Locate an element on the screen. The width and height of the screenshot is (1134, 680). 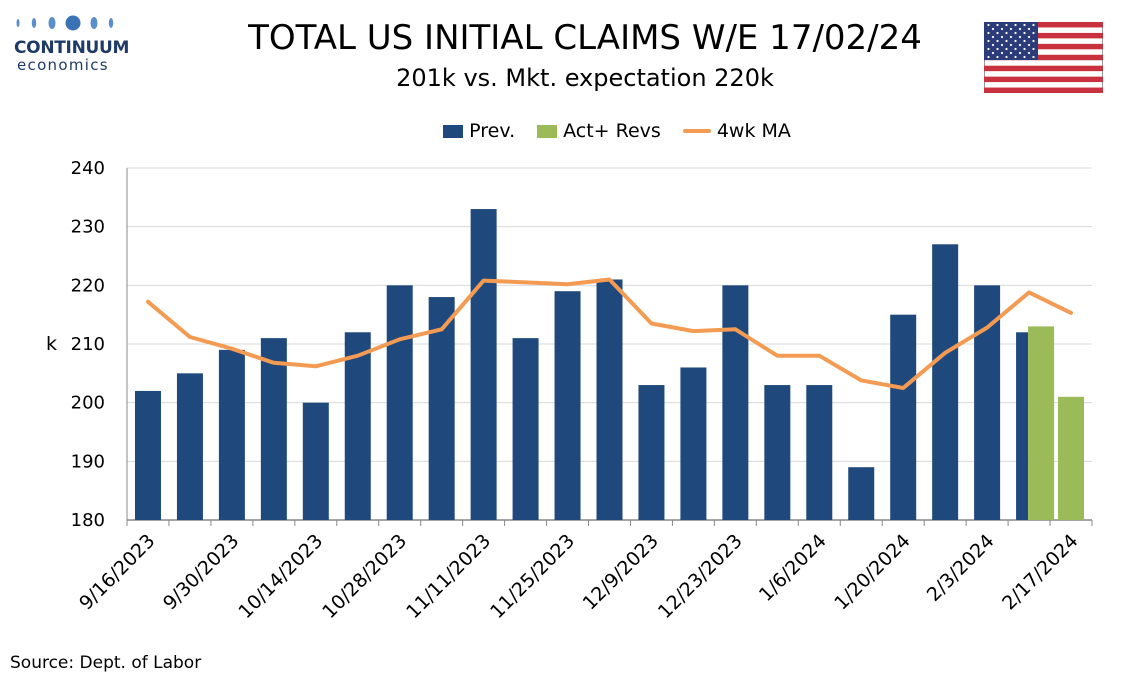
x-tick-label: 2/17/2024 is located at coordinates (1040, 572).